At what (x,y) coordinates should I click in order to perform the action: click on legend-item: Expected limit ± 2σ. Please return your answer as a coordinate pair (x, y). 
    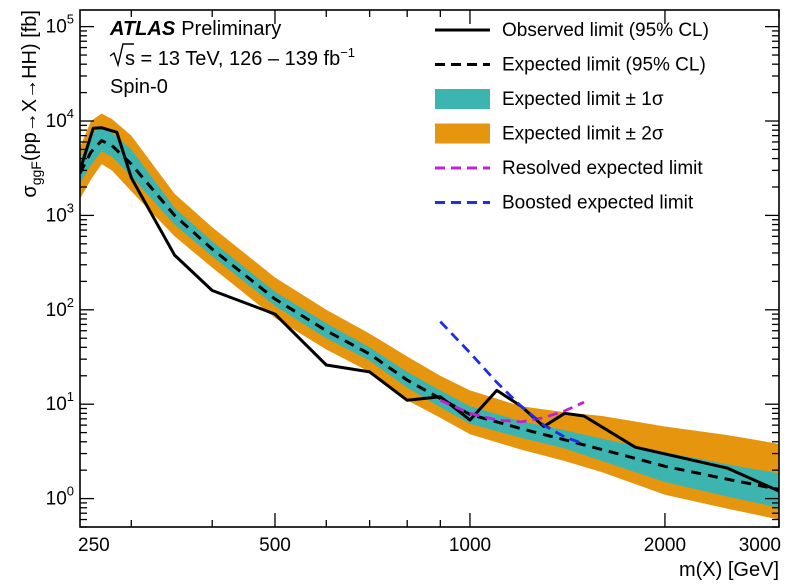
    Looking at the image, I should click on (549, 134).